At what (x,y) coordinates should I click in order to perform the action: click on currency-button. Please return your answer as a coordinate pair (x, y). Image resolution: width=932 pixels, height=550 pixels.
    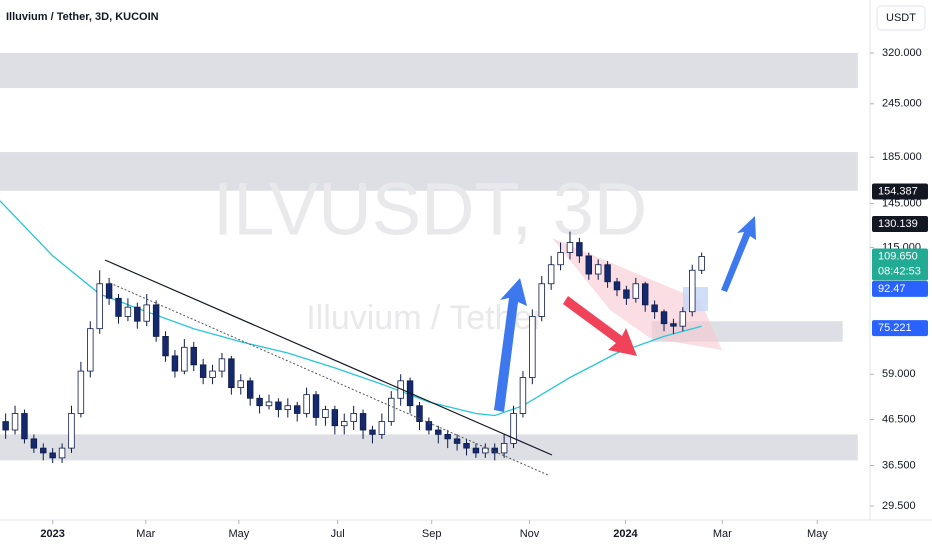
    Looking at the image, I should click on (901, 18).